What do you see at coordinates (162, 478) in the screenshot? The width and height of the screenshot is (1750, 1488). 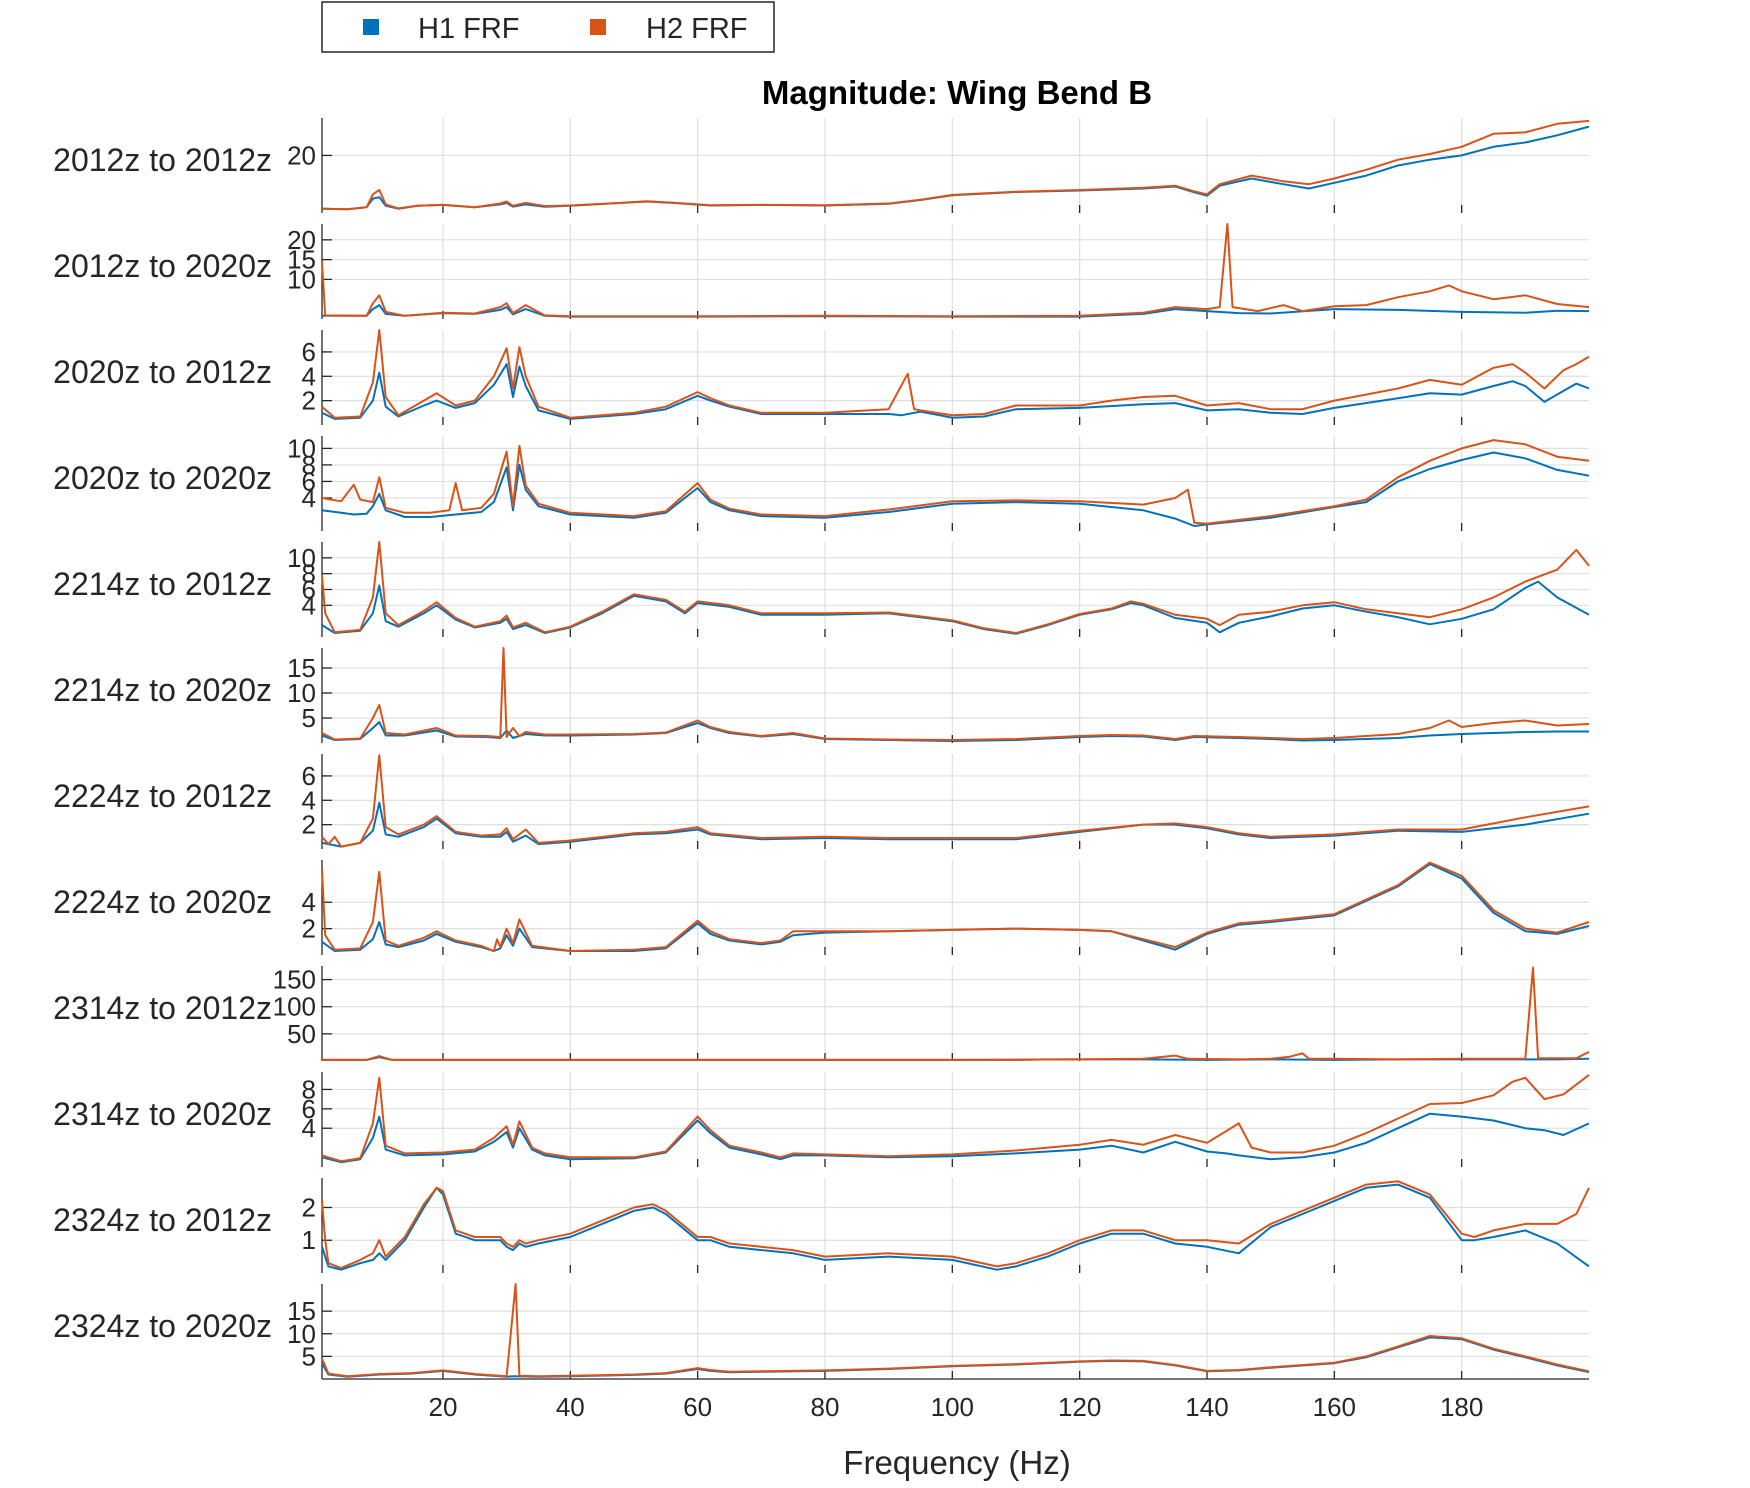 I see `subplot-label: 2020z to 2020z` at bounding box center [162, 478].